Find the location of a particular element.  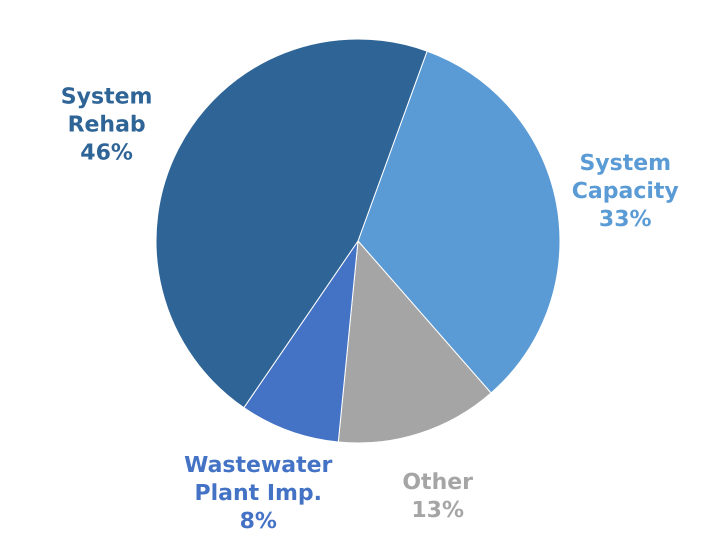

slice-label: Wastewater Plant Imp. is located at coordinates (258, 479).